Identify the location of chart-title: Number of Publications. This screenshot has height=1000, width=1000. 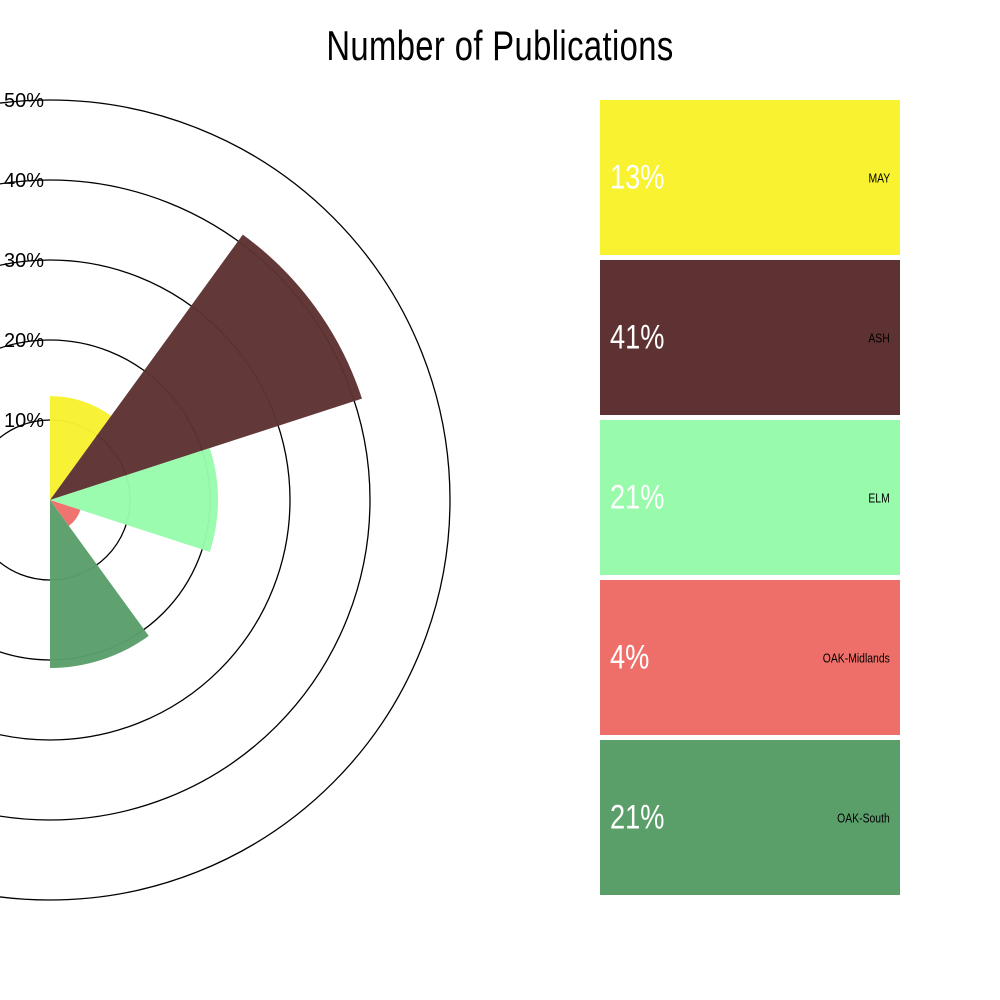
(500, 45).